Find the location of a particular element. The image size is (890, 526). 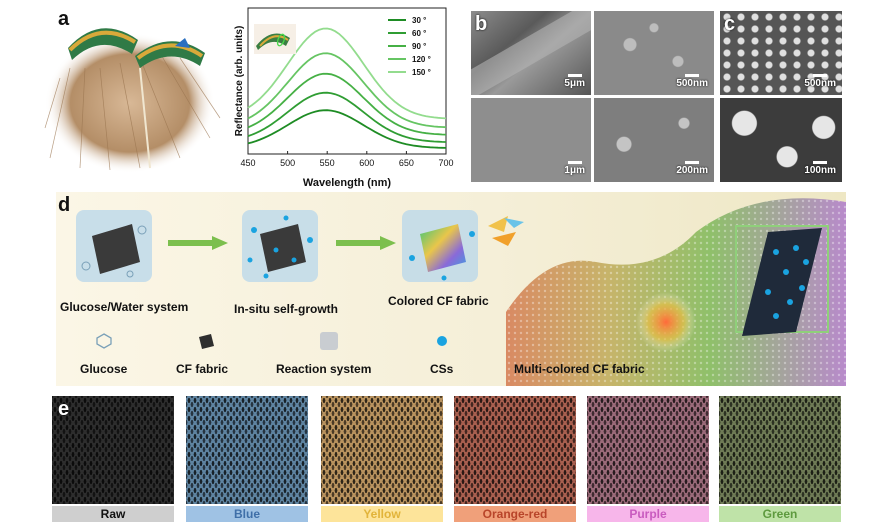

legend-label-1: 60 ° is located at coordinates (419, 33).